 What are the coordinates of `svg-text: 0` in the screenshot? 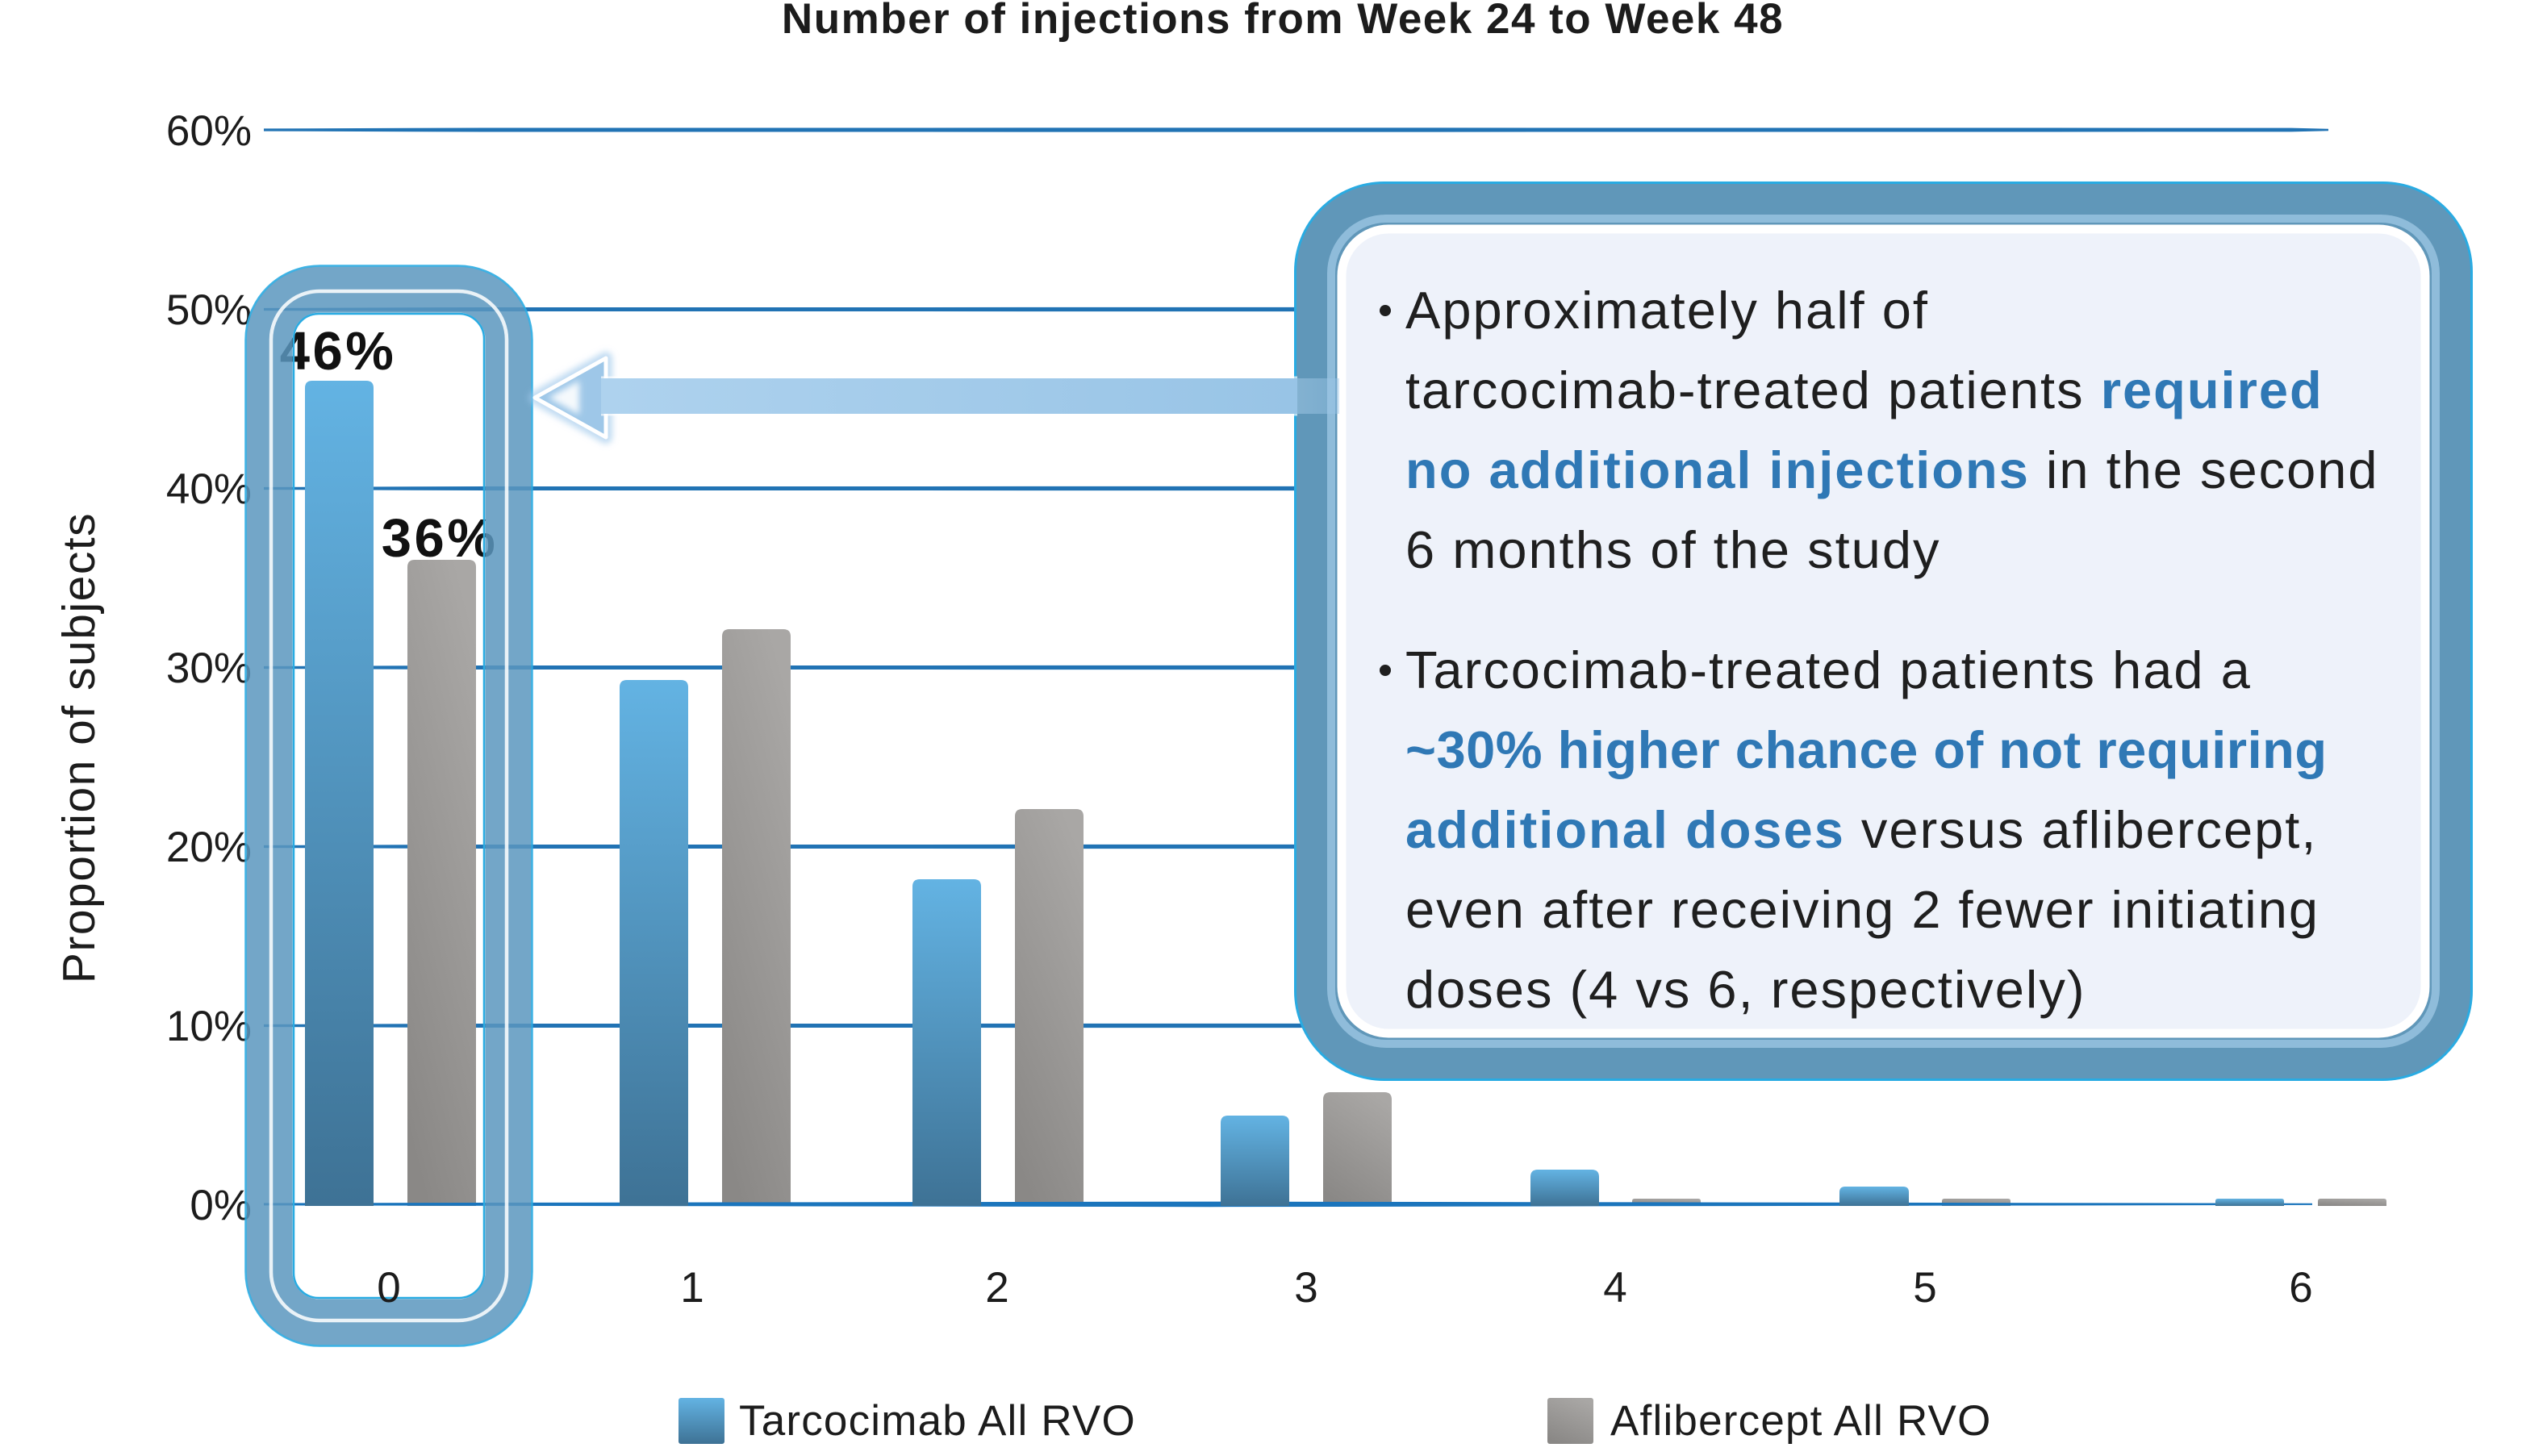 It's located at (388, 1288).